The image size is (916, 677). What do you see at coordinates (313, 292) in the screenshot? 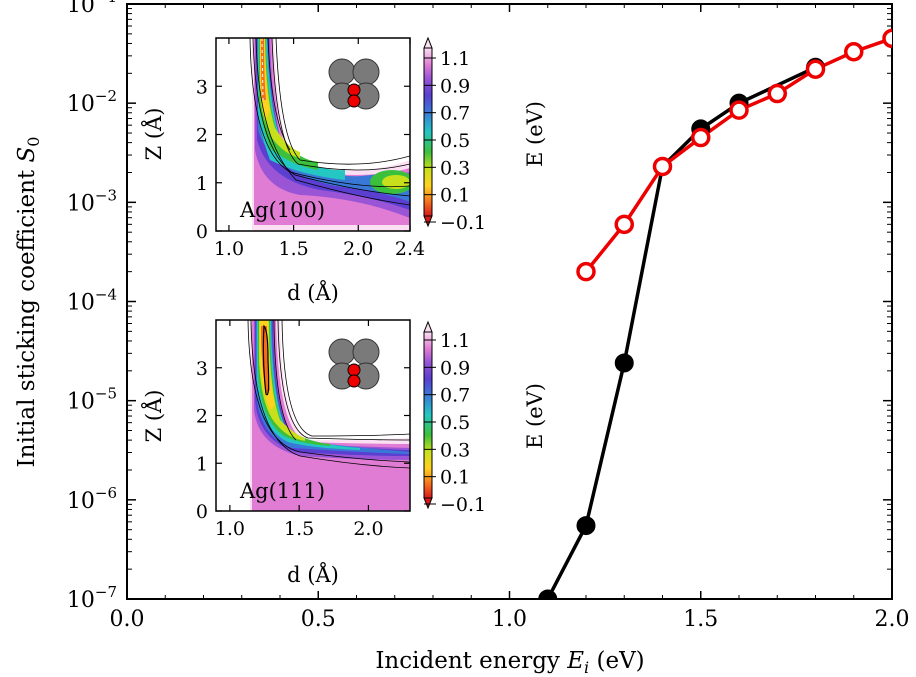
I see `inset-ag100-xlabel: d (Å)` at bounding box center [313, 292].